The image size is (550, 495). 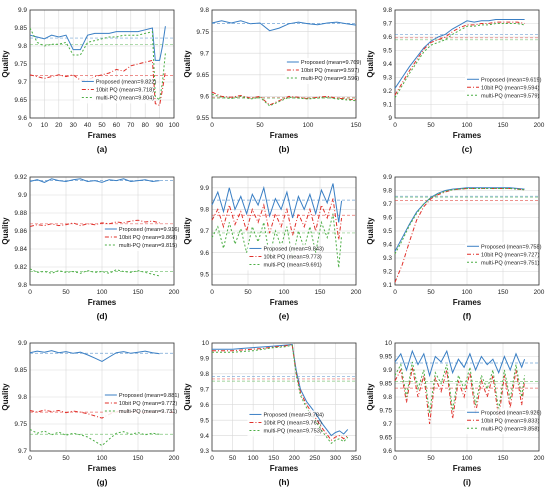 I want to click on legend-entry-tenbit: 10bit PQ (mean=9.868), so click(x=148, y=238).